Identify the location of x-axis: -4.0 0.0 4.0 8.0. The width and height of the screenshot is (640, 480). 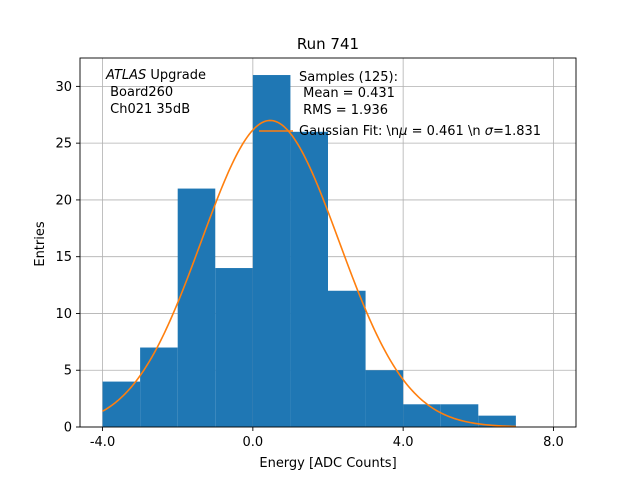
(327, 438).